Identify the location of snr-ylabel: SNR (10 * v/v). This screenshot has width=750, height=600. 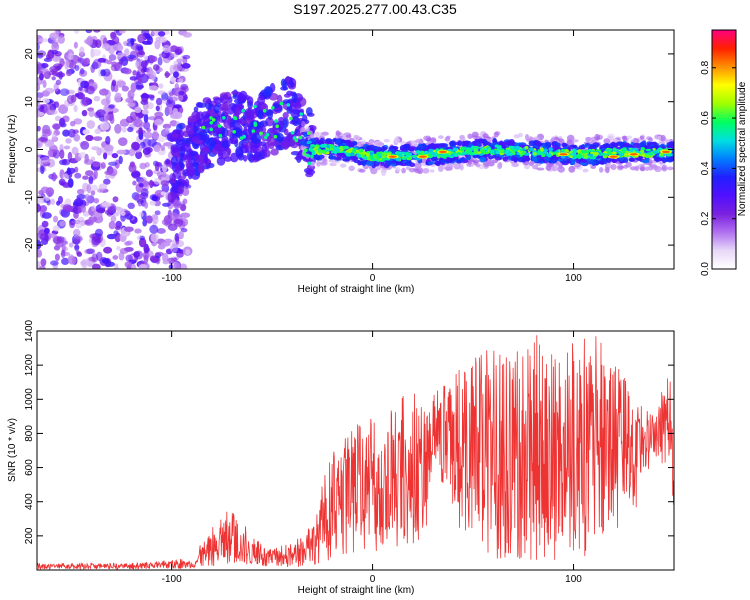
(12, 450).